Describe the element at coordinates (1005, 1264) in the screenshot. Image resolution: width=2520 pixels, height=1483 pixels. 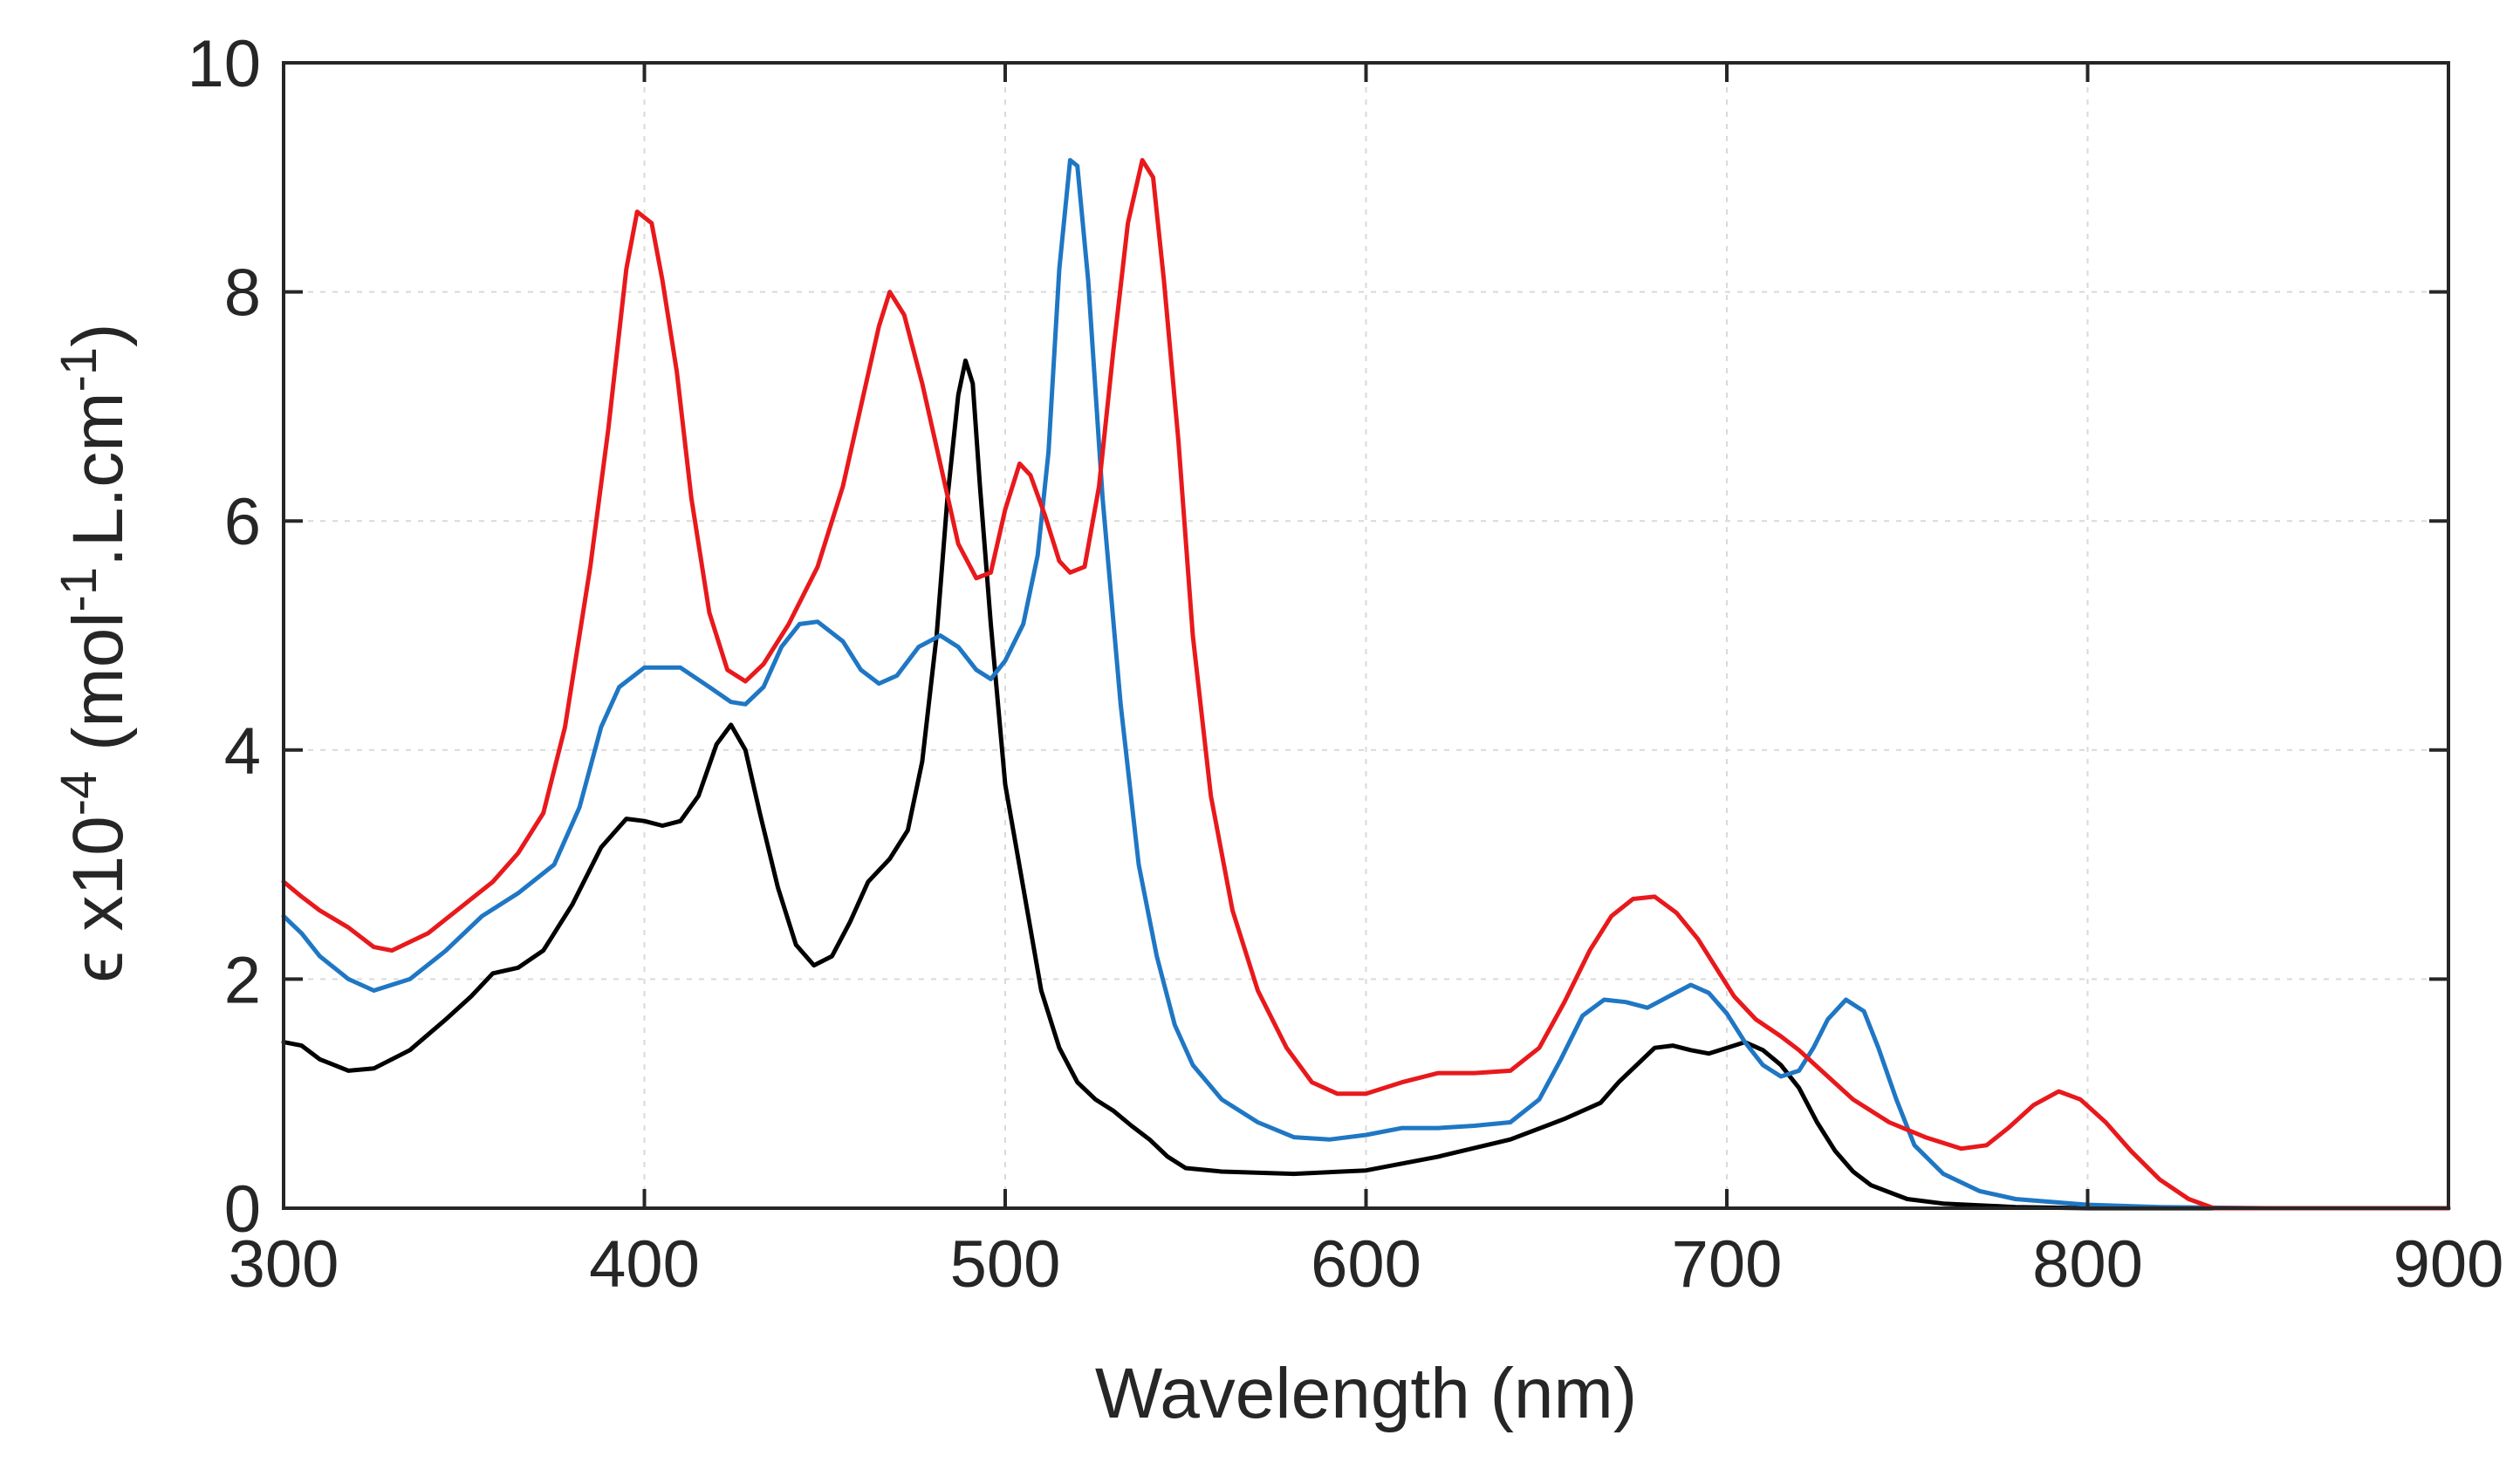
I see `x-tick-label: 500` at that location.